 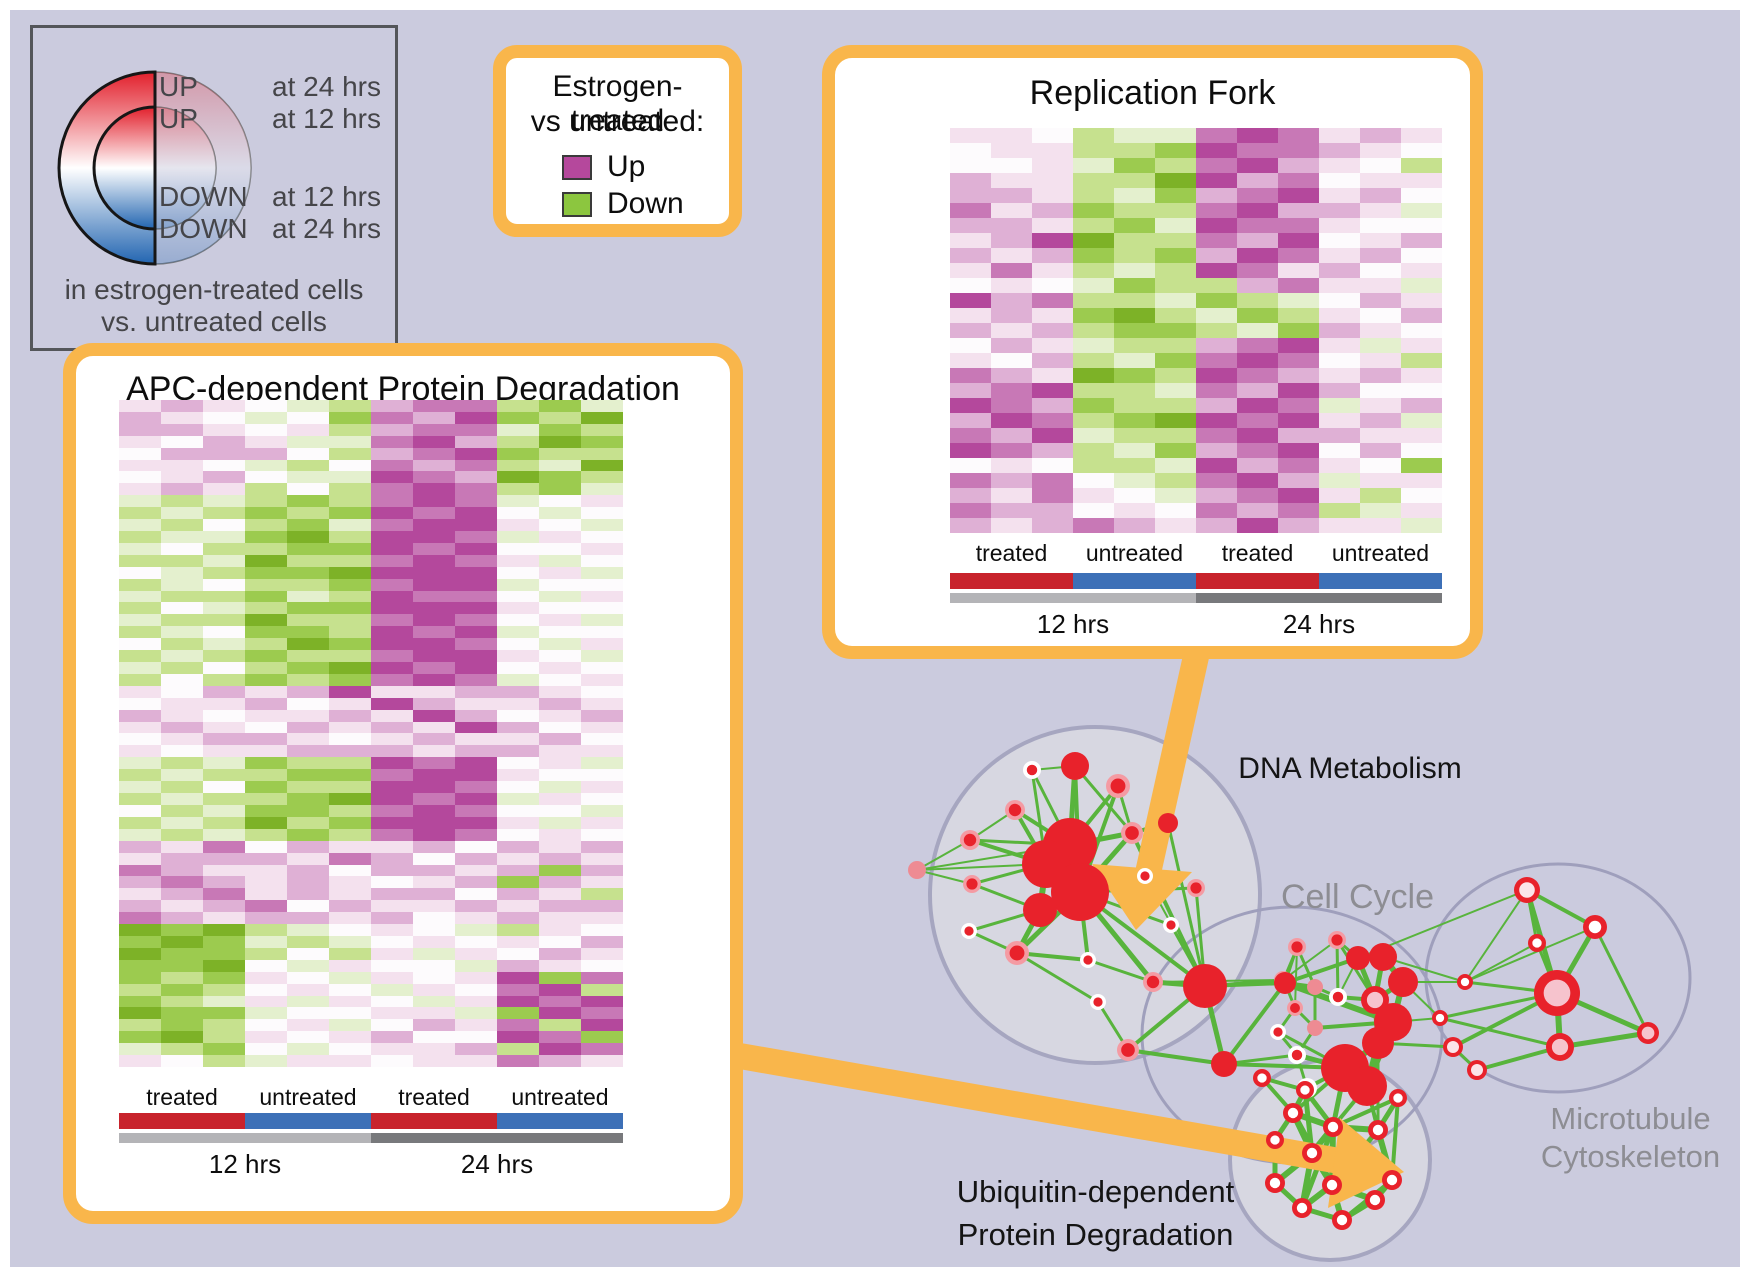 What do you see at coordinates (1196, 598) in the screenshot?
I see `rf-time-bar` at bounding box center [1196, 598].